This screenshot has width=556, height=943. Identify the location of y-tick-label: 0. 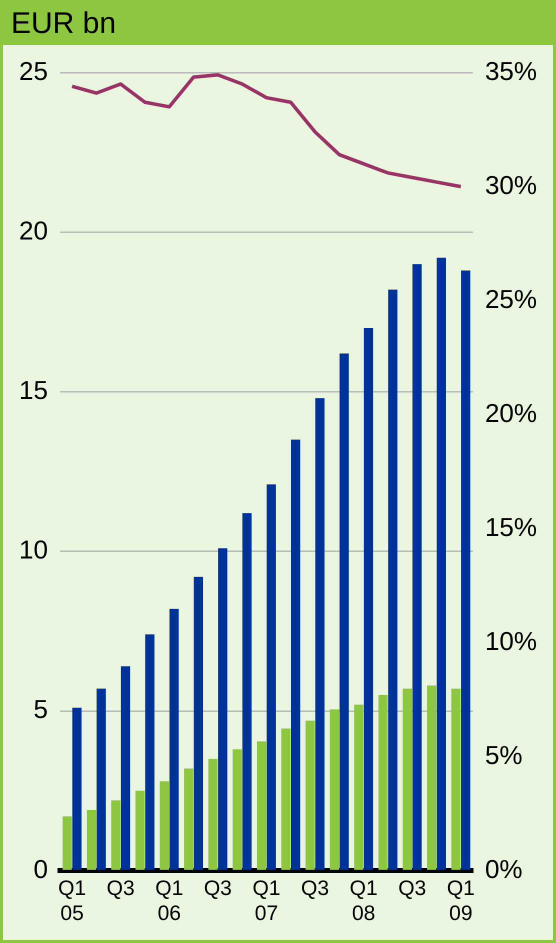
(40, 869).